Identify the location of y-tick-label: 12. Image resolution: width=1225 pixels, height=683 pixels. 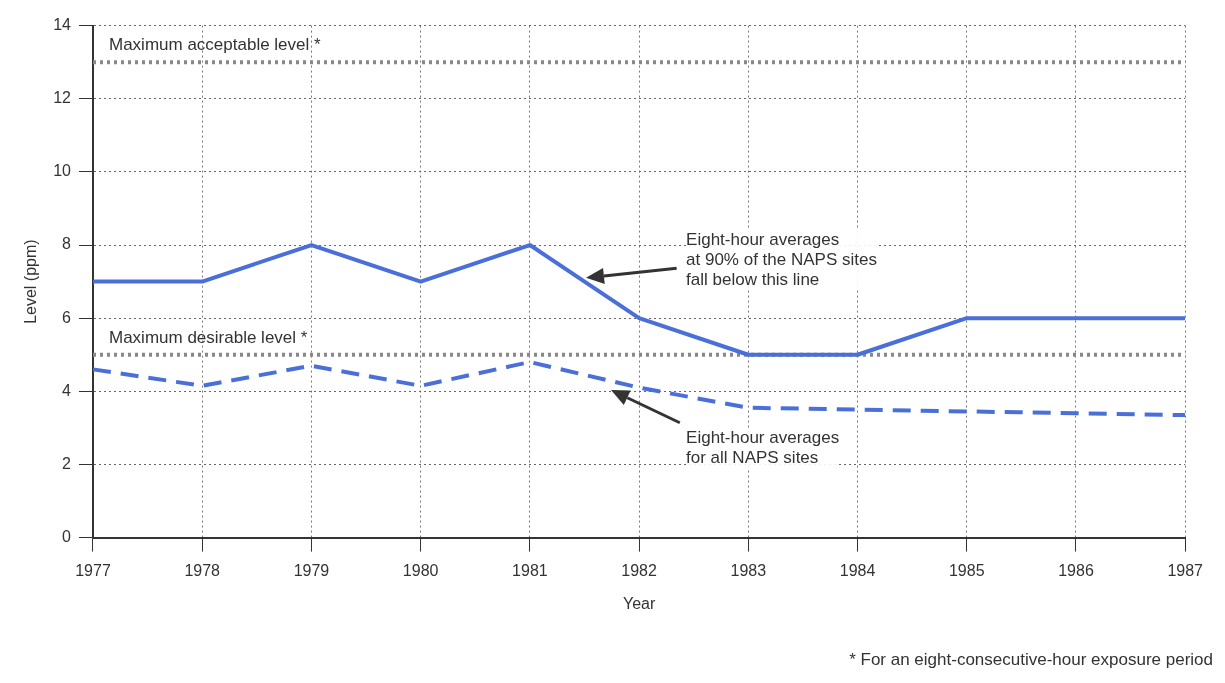
(62, 98).